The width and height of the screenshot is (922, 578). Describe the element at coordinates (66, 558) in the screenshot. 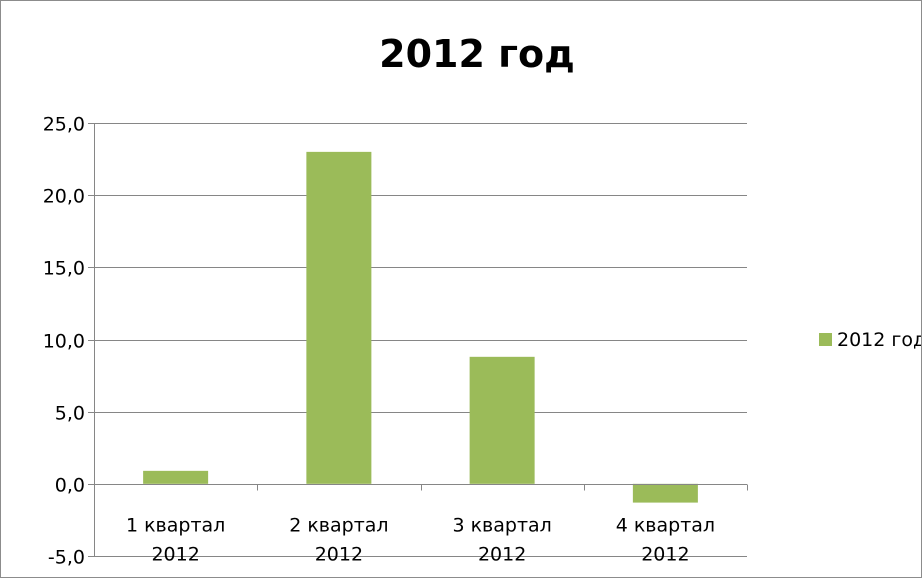

I see `y-tick-label: -5,0` at that location.